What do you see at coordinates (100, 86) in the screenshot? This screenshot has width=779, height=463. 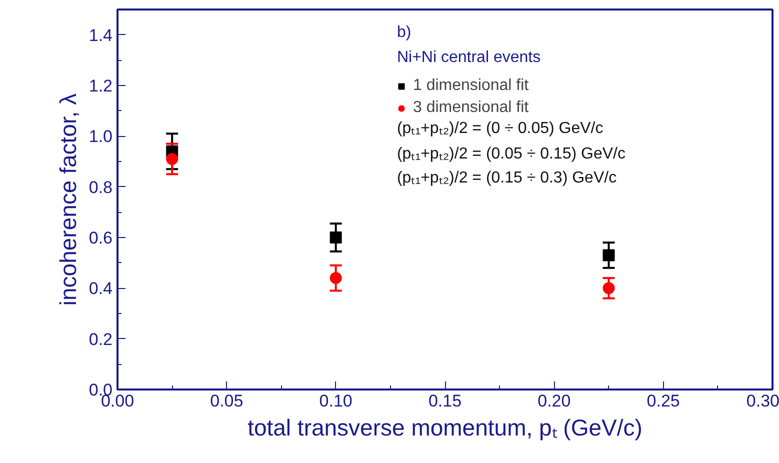 I see `y-tick-label: 1.2` at bounding box center [100, 86].